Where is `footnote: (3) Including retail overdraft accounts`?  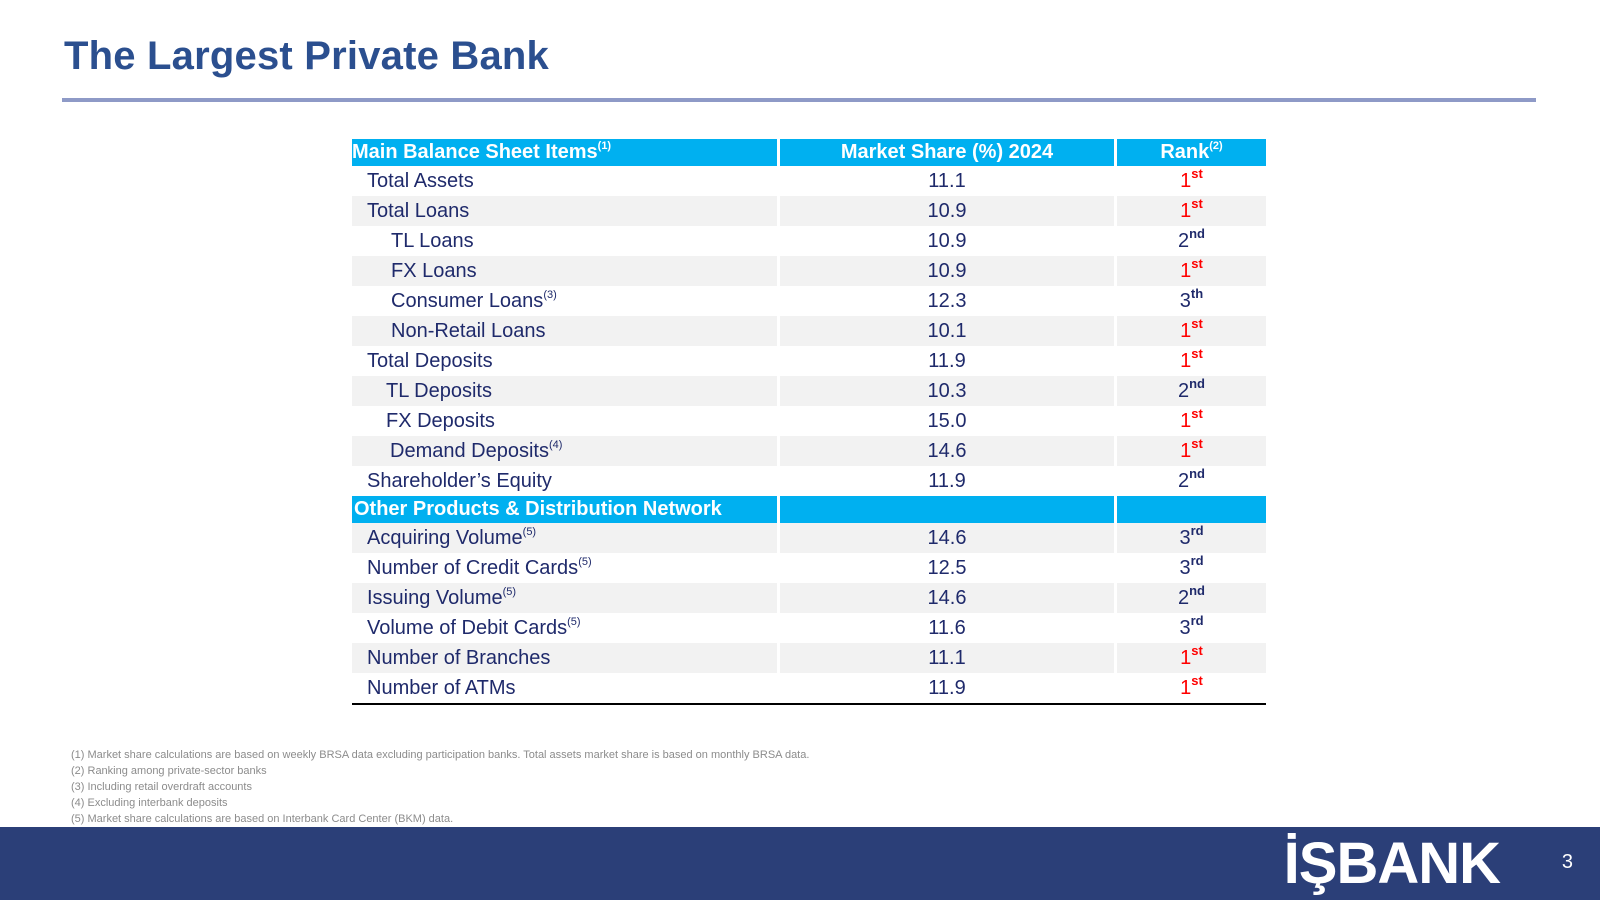
footnote: (3) Including retail overdraft accounts is located at coordinates (161, 787).